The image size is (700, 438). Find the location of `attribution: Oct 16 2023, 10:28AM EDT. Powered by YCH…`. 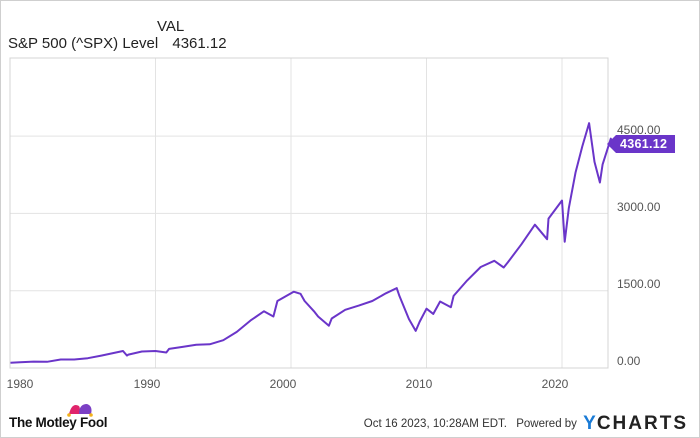

attribution: Oct 16 2023, 10:28AM EDT. Powered by YCH… is located at coordinates (526, 424).